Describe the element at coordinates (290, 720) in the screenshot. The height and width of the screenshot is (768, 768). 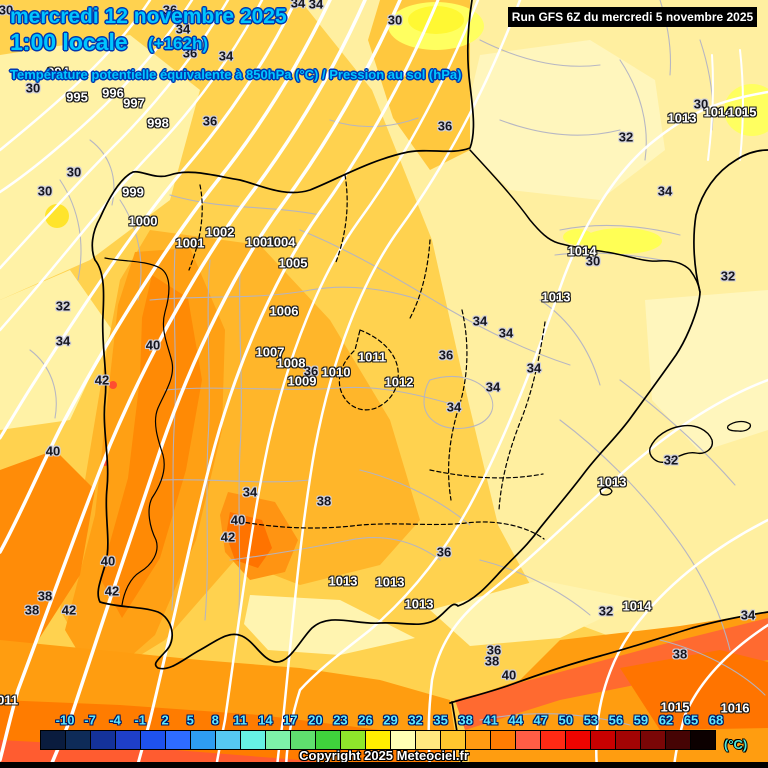
I see `scale-tick-label: 17` at that location.